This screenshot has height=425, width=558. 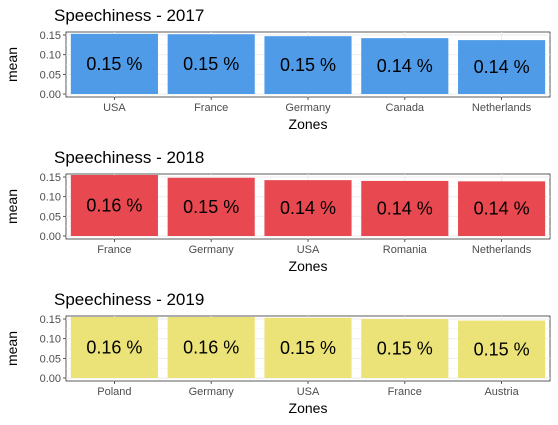 I want to click on x-tick-label: Poland, so click(x=114, y=392).